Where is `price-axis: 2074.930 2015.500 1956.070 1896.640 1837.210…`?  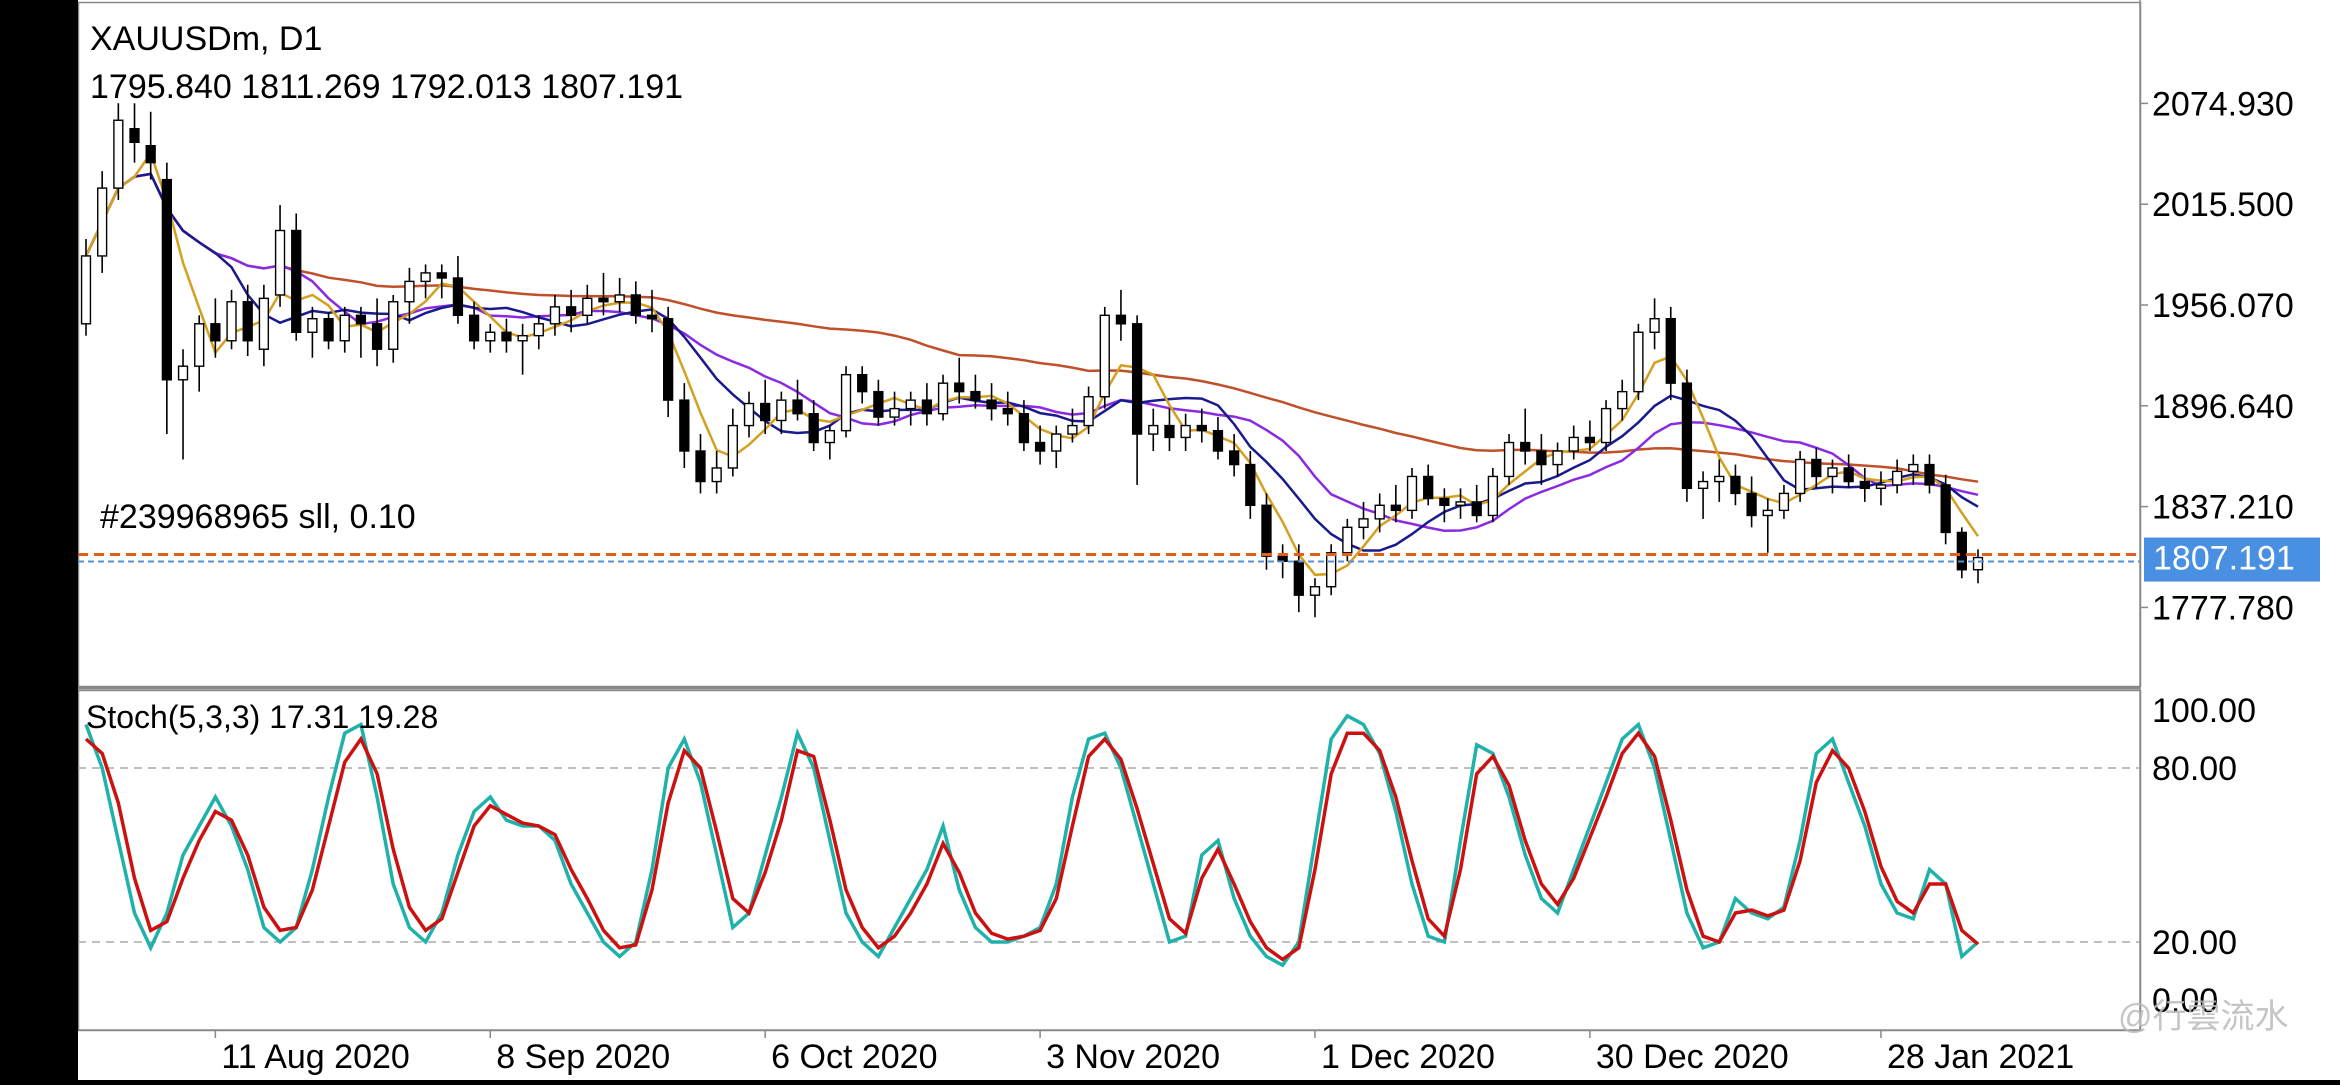 price-axis: 2074.930 2015.500 1956.070 1896.640 1837.210… is located at coordinates (2216, 515).